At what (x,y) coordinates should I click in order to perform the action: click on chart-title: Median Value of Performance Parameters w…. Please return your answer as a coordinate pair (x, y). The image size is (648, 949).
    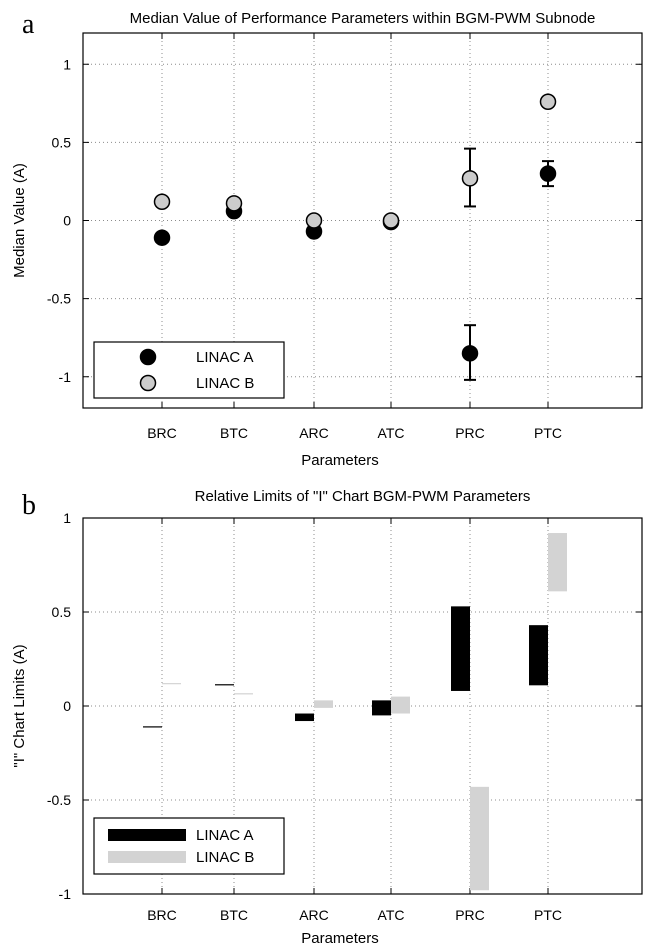
    Looking at the image, I should click on (363, 18).